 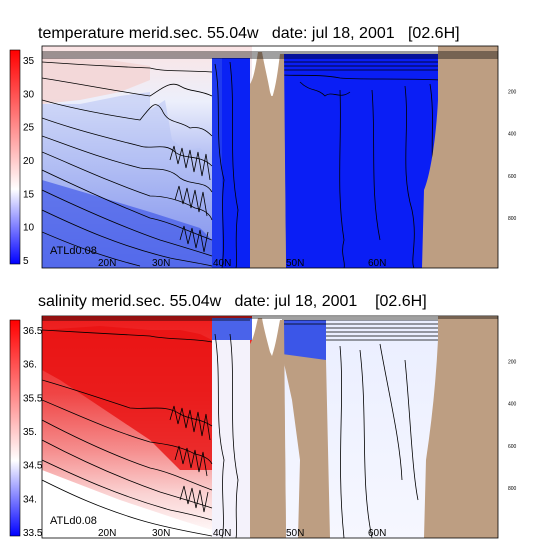 What do you see at coordinates (242, 263) in the screenshot?
I see `x-axis-ticks-temperature: 20N 30N 40N 50N 60N` at bounding box center [242, 263].